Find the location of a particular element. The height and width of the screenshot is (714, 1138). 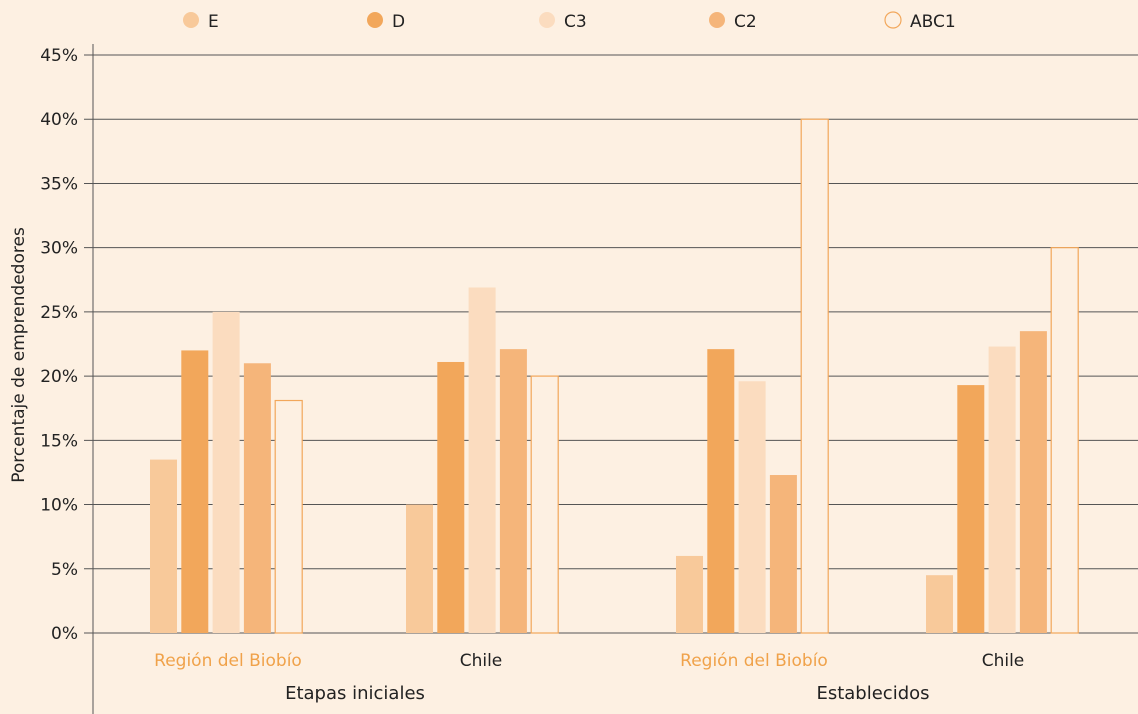

legend-label-abc1: ABC1 is located at coordinates (933, 22).